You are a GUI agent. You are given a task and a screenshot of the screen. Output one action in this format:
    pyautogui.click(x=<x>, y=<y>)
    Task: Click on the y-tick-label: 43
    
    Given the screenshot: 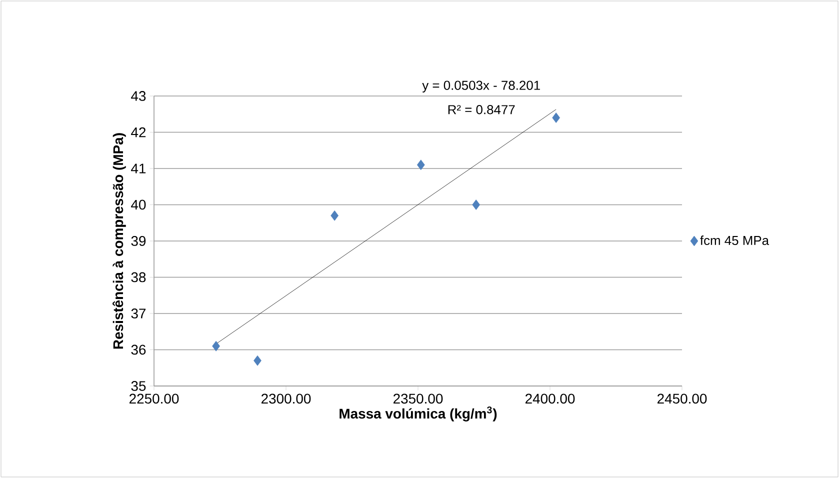 What is the action you would take?
    pyautogui.click(x=138, y=96)
    